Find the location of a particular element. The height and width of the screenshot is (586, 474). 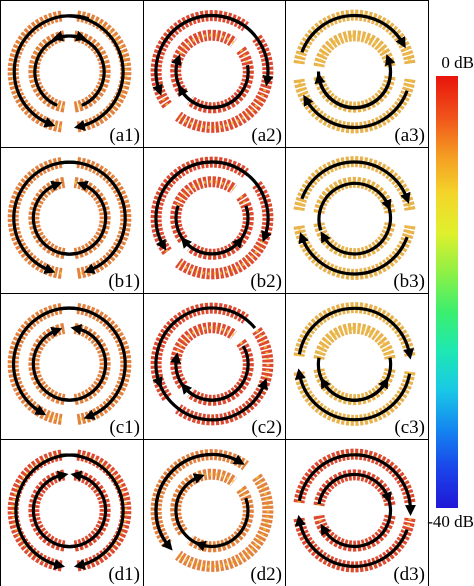

panel-label: (c2) is located at coordinates (266, 427).